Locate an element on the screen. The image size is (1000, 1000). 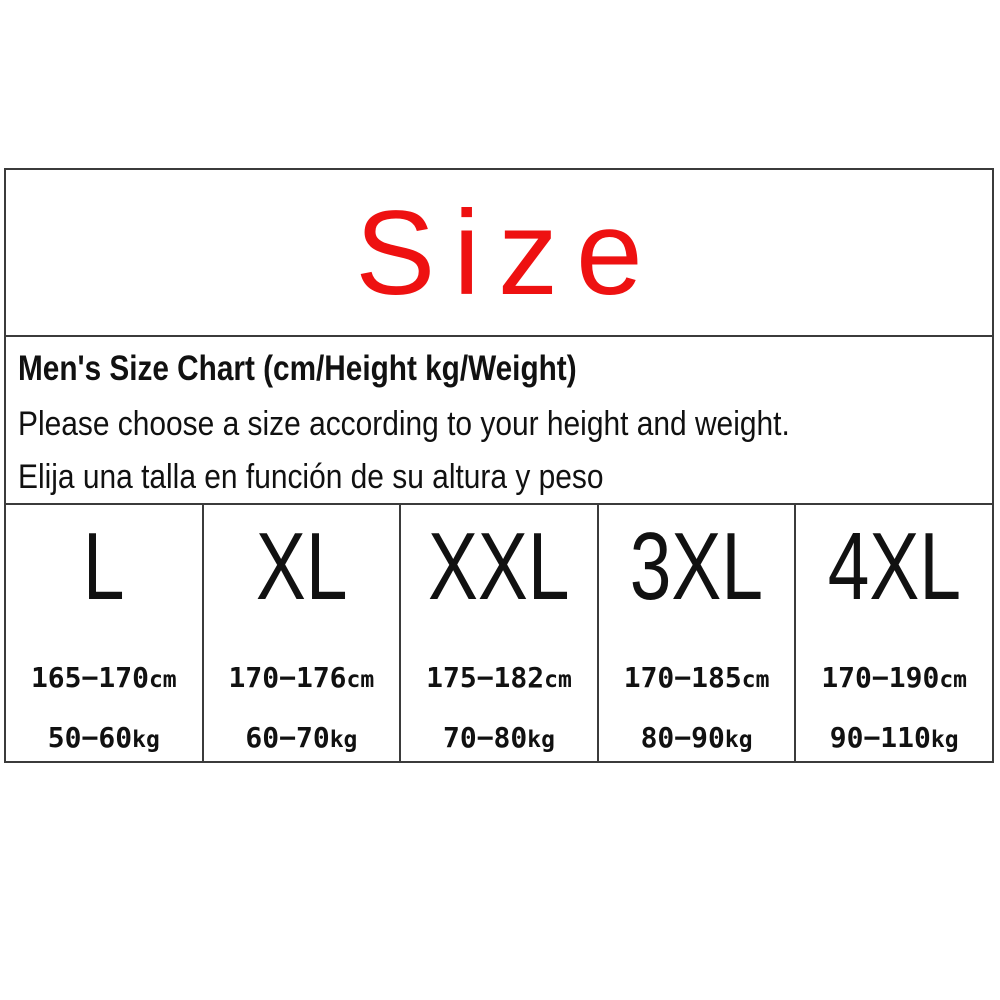
height-range: 170−185cm is located at coordinates (696, 677).